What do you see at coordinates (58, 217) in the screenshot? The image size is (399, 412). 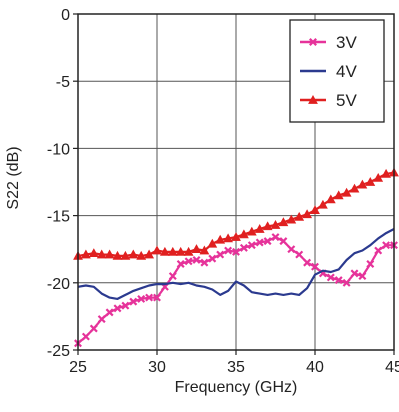 I see `y-tick-label: -15` at bounding box center [58, 217].